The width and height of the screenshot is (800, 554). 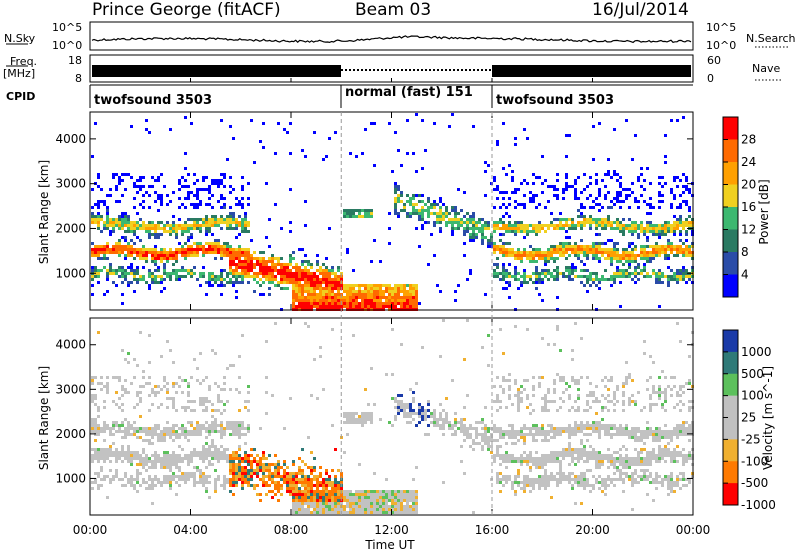 I want to click on colorbar-tick-label: -1000, so click(x=758, y=505).